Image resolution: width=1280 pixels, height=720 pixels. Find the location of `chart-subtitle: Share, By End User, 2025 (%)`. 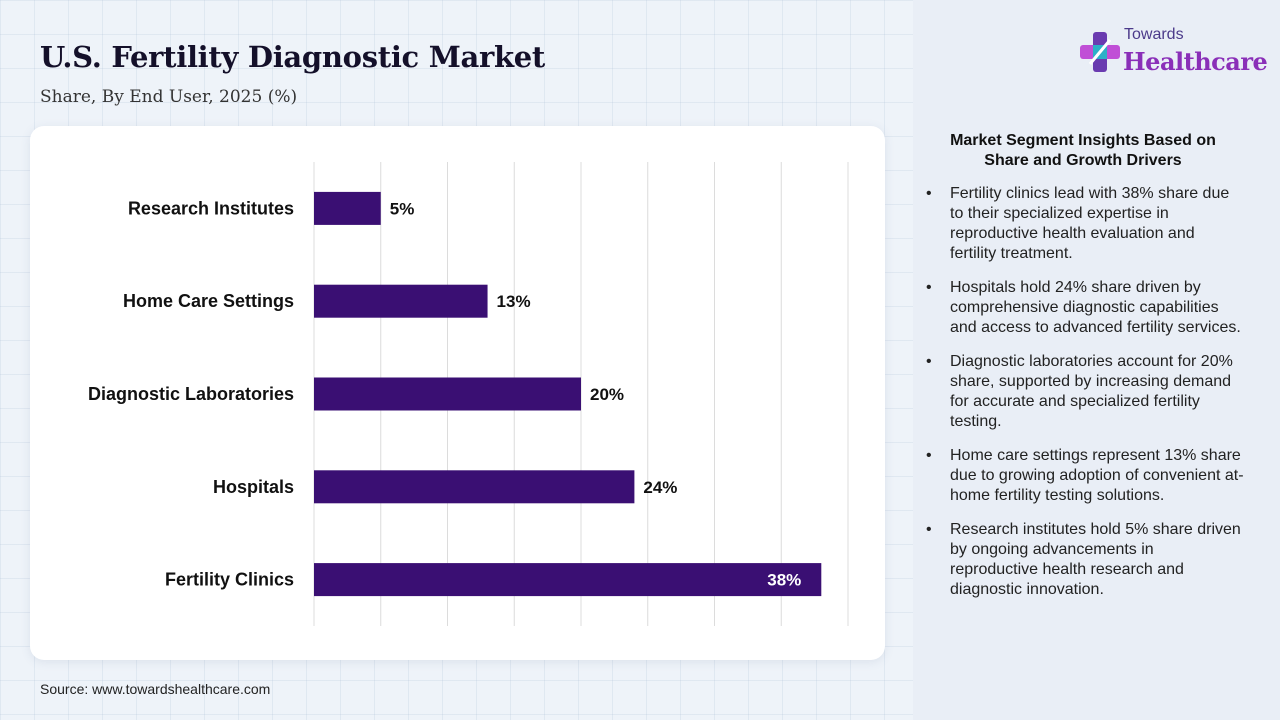

chart-subtitle: Share, By End User, 2025 (%) is located at coordinates (169, 97).